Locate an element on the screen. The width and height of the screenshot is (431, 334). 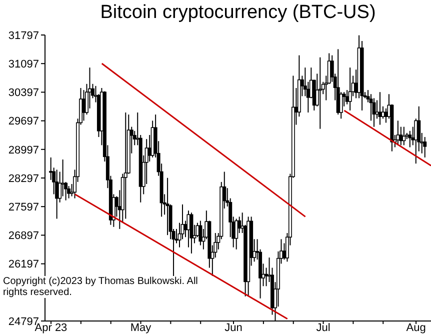
y-tick-label: 28997 is located at coordinates (23, 150).